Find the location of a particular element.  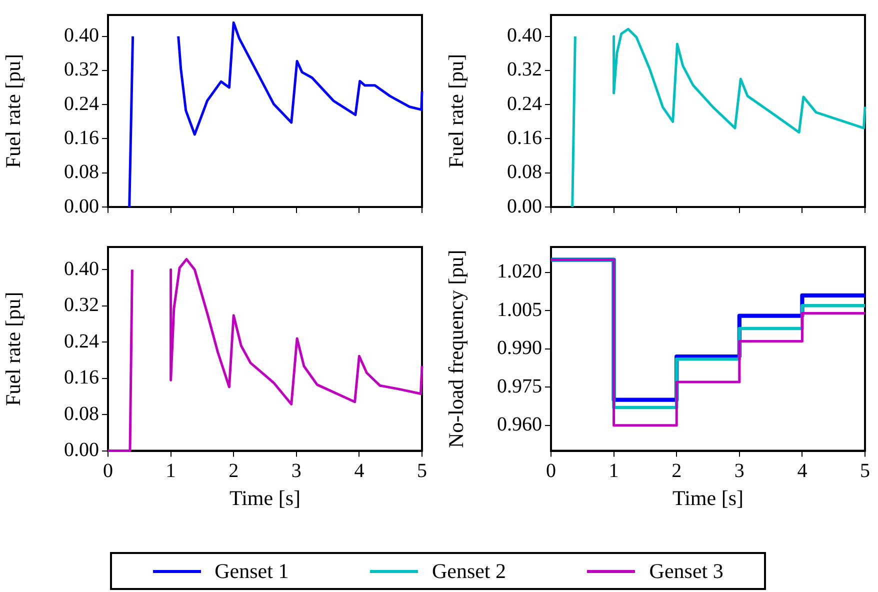

y-tick-label: 1.005 is located at coordinates (519, 309).